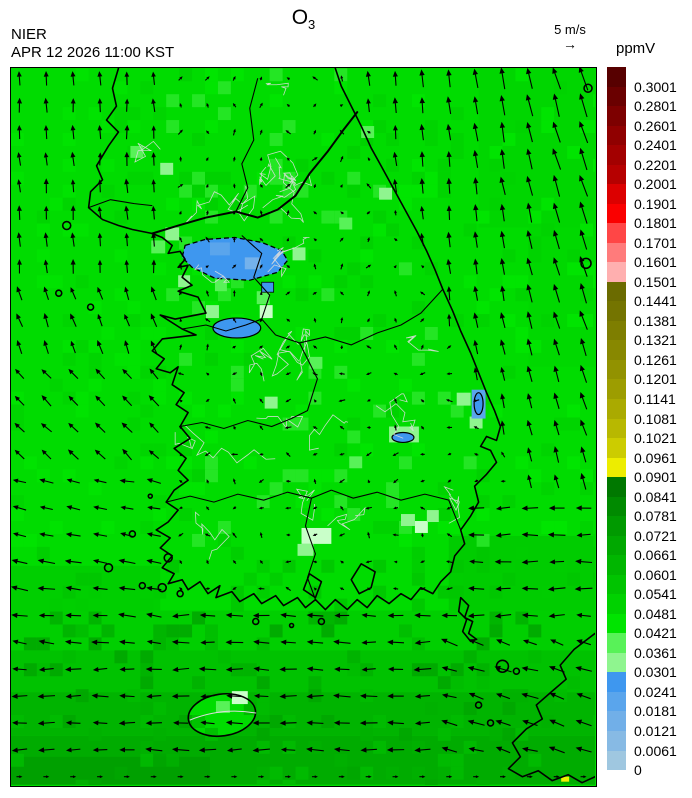 The width and height of the screenshot is (692, 798). I want to click on ulleungdo-island, so click(586, 263).